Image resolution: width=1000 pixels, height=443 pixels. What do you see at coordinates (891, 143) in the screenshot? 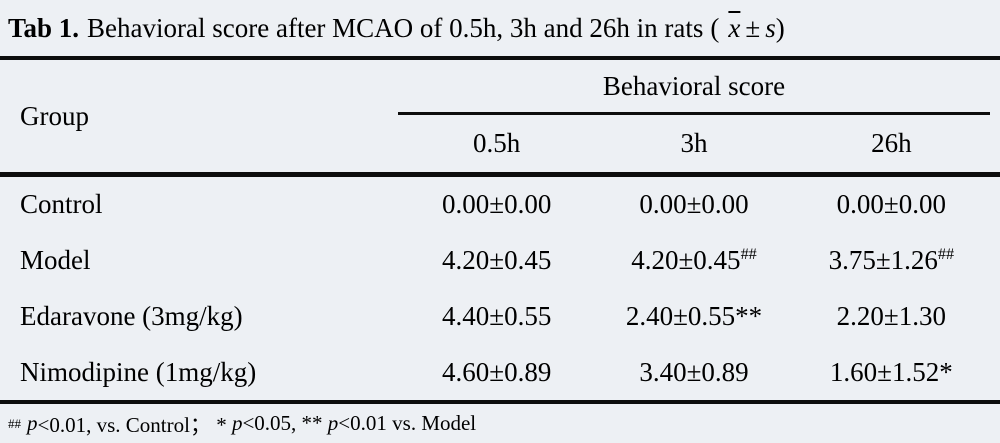
I see `column-header-26h: 26h` at bounding box center [891, 143].